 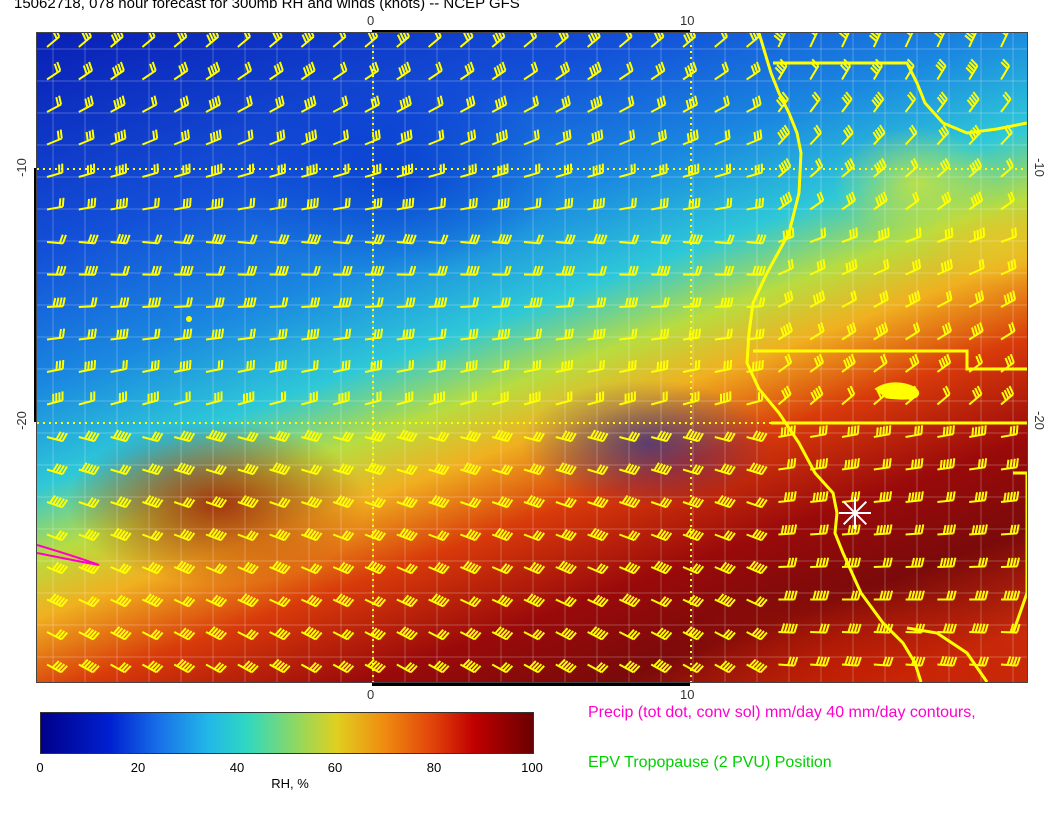 I want to click on coastline-segment, so click(x=1019, y=552).